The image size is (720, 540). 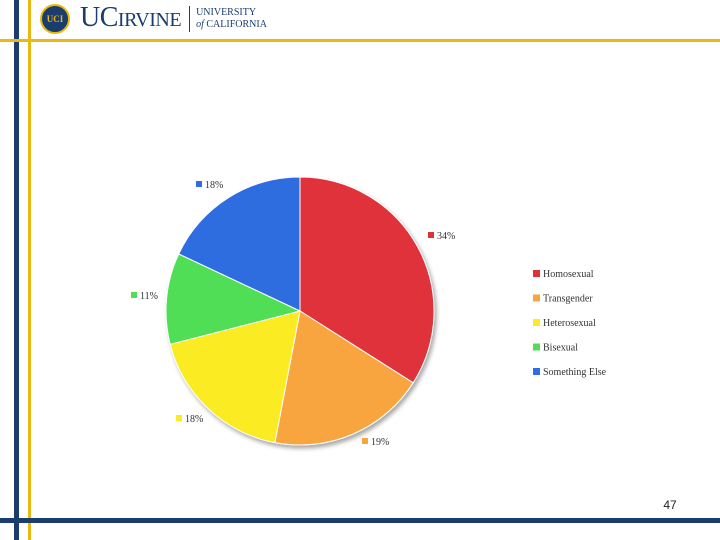 I want to click on legend-entry: Heterosexual, so click(x=569, y=323).